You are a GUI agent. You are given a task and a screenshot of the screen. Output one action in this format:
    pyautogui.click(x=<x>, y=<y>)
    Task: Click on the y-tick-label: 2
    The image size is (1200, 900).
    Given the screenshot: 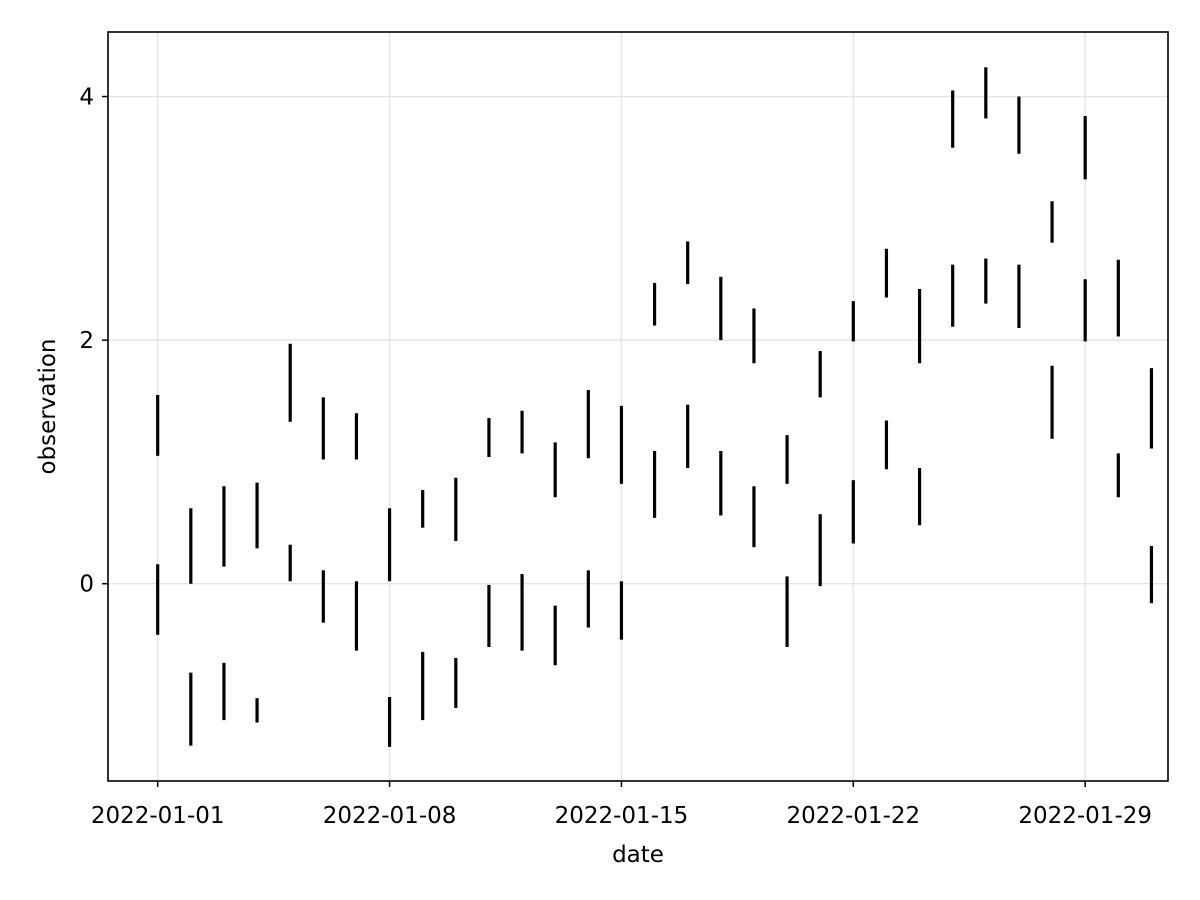 What is the action you would take?
    pyautogui.click(x=86, y=341)
    